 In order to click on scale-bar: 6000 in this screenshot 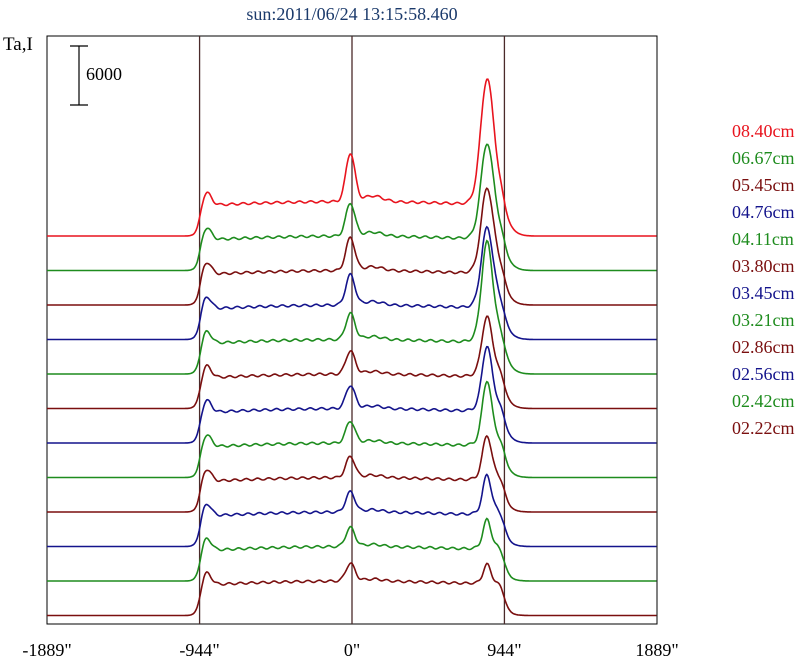, I will do `click(96, 75)`.